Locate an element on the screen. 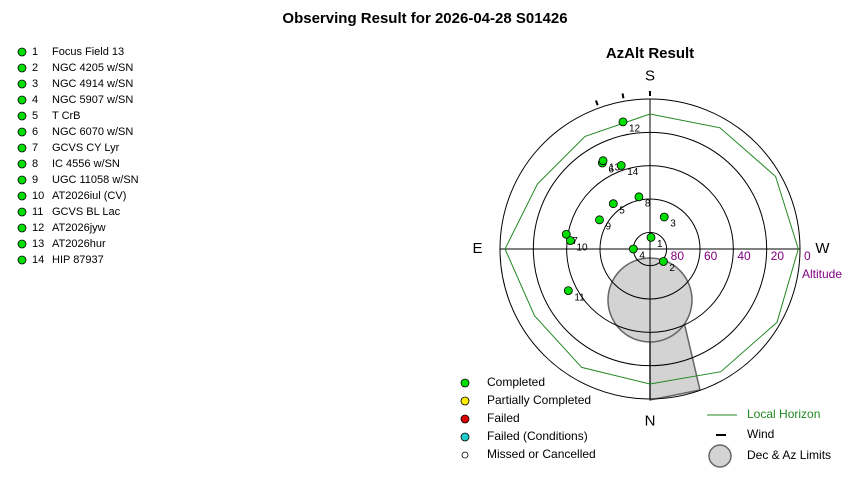  target-name: HIP 87937 is located at coordinates (78, 260).